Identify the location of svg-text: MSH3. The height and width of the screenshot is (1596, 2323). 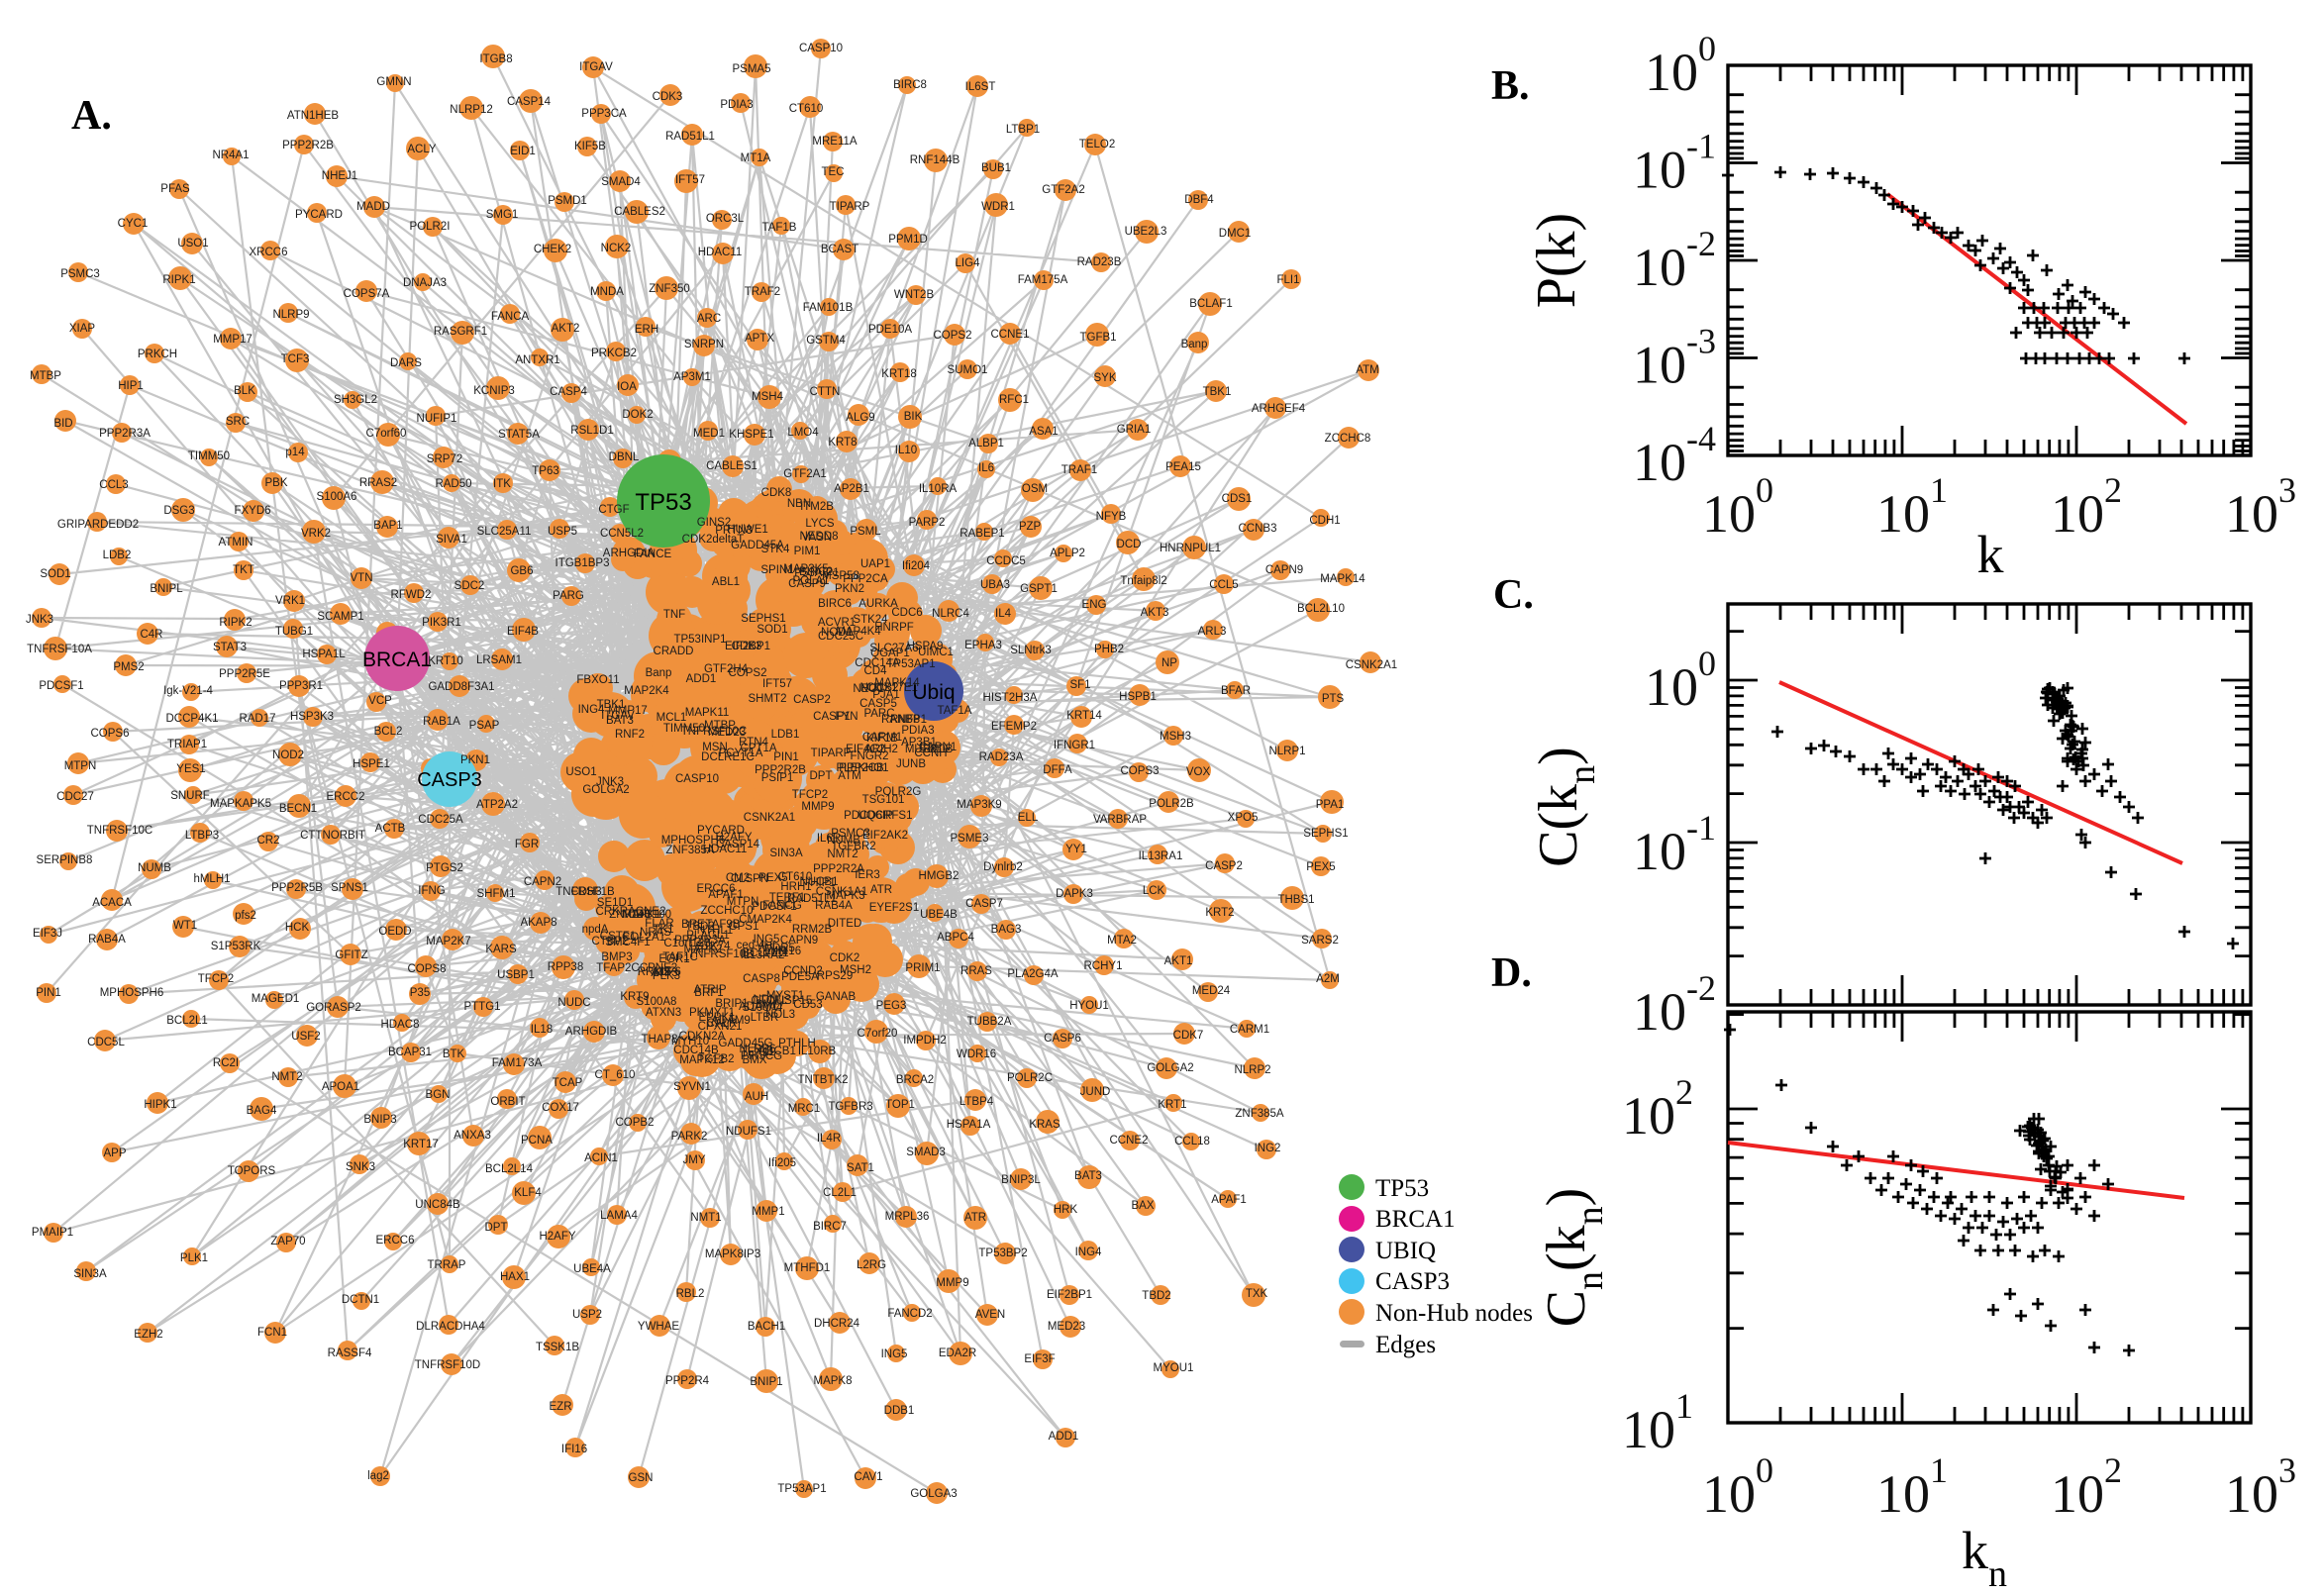
(1175, 737).